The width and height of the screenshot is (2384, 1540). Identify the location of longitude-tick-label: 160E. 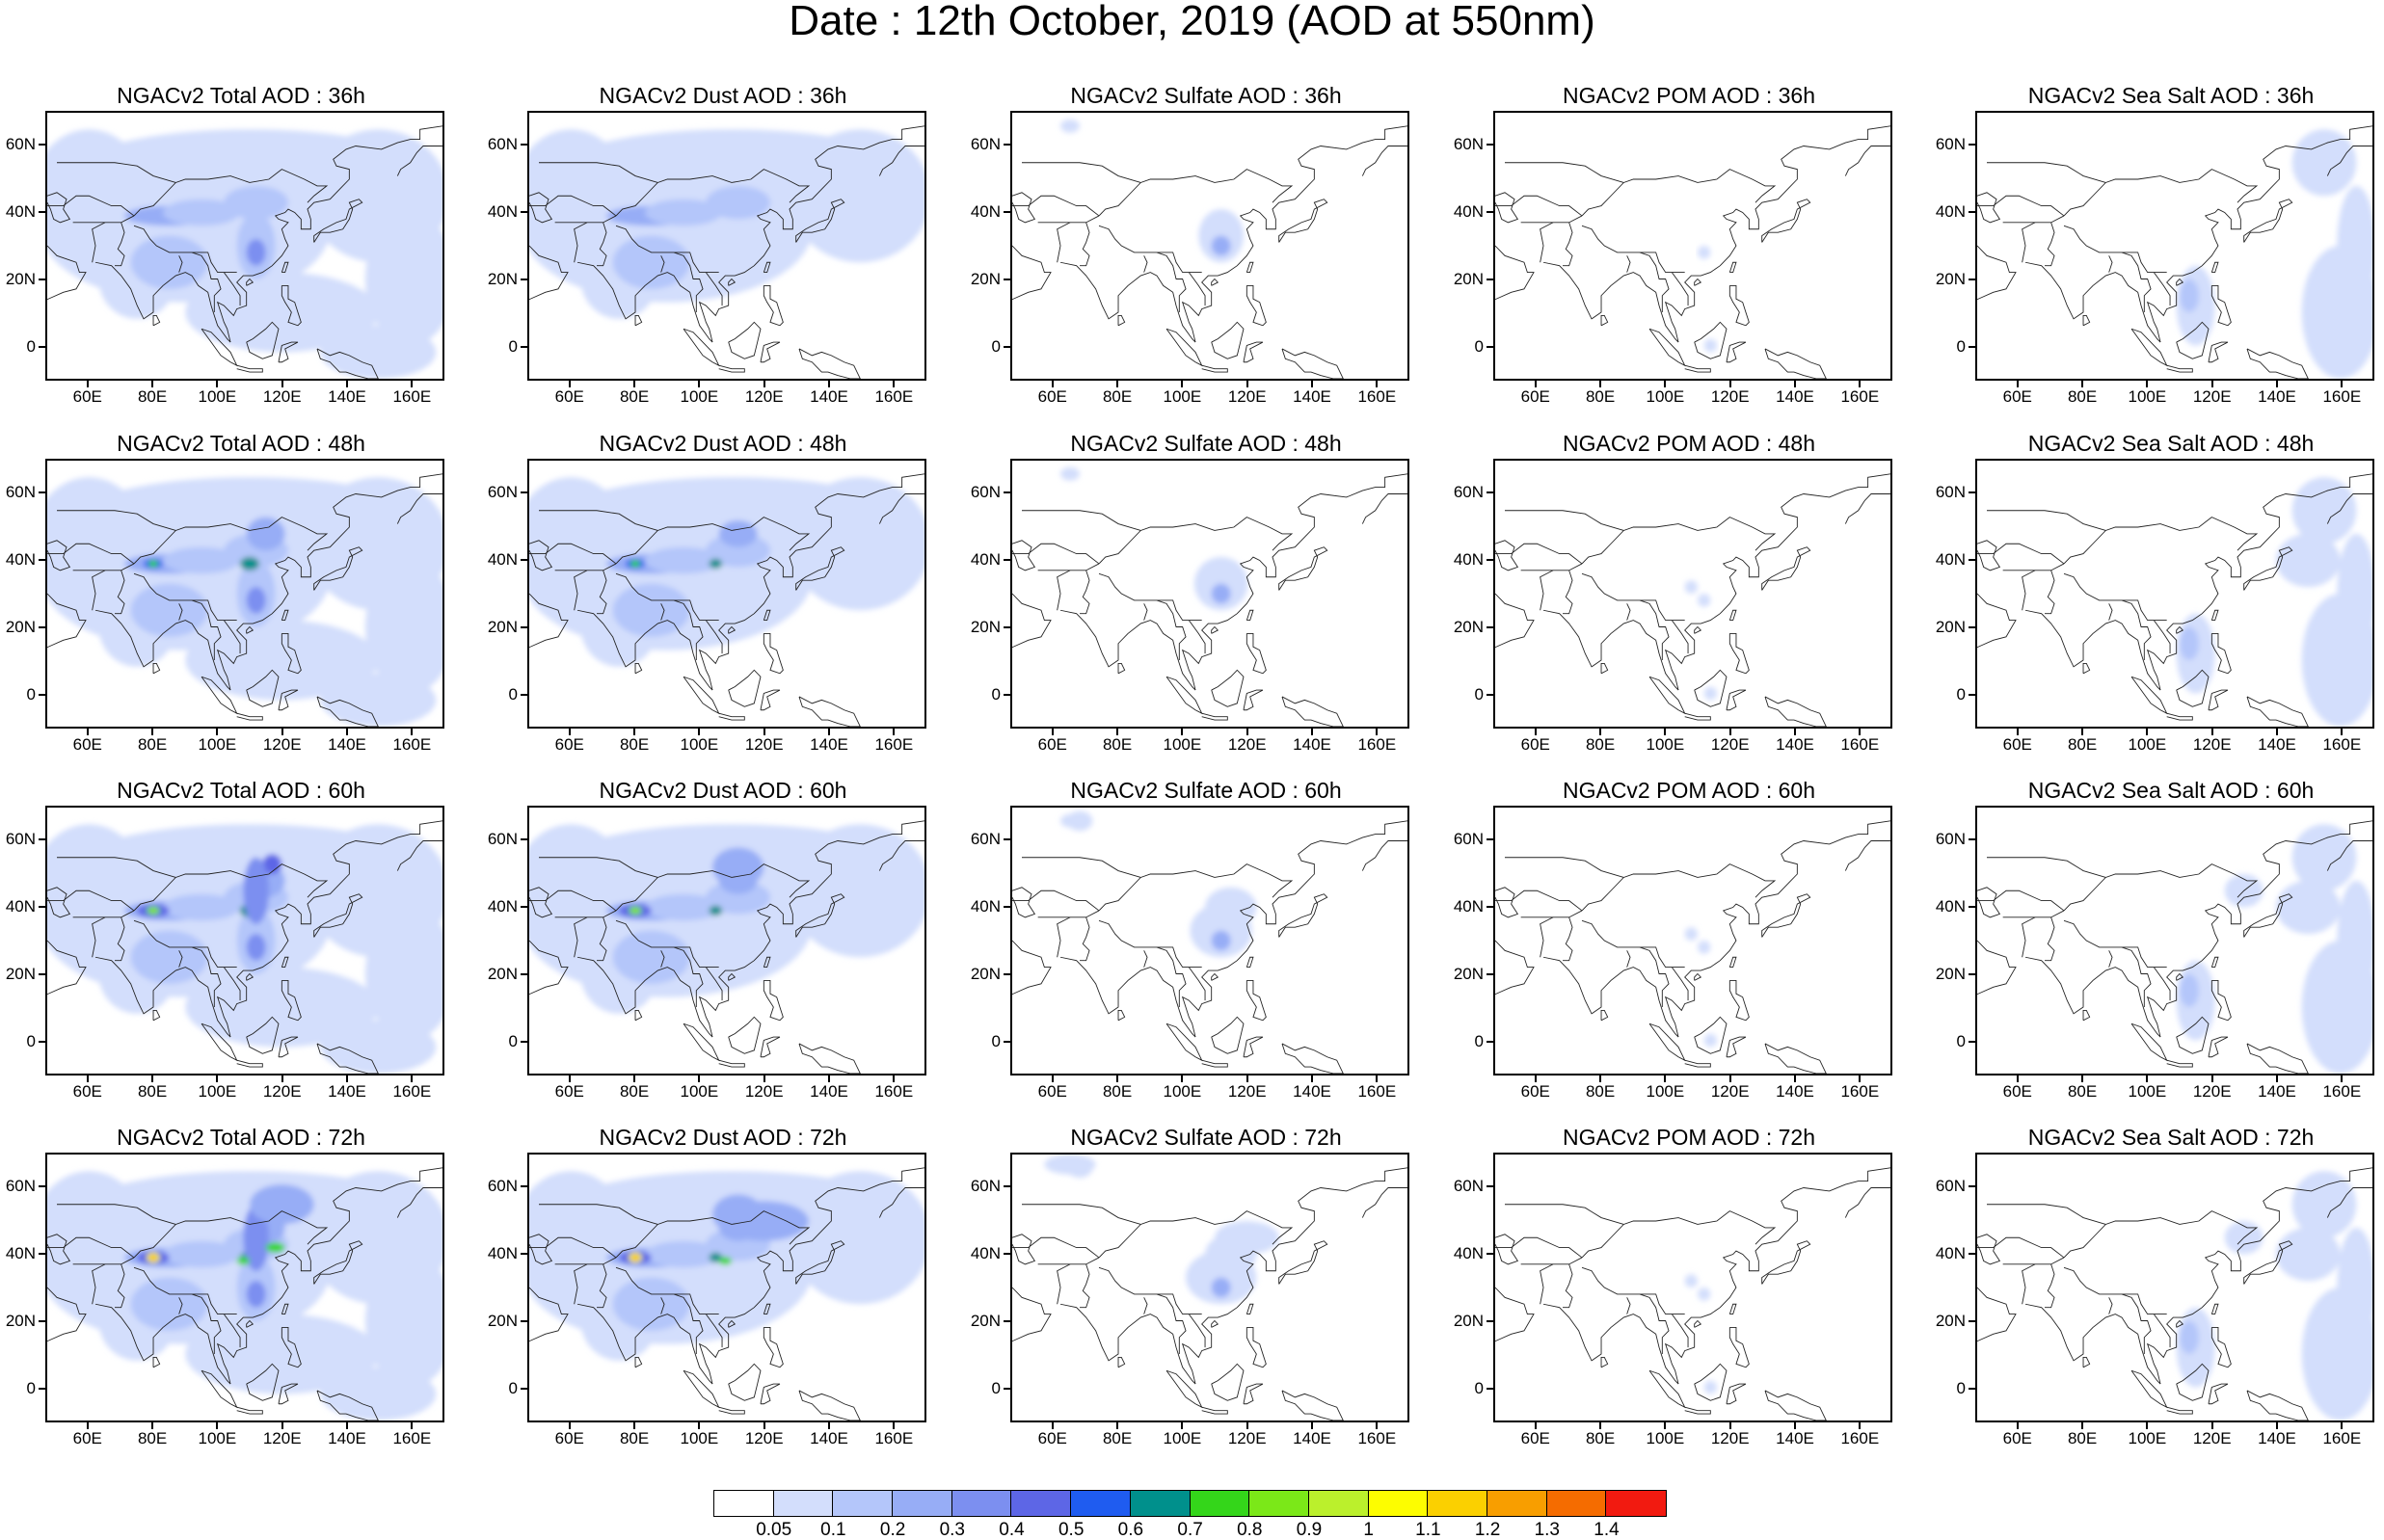
(894, 1091).